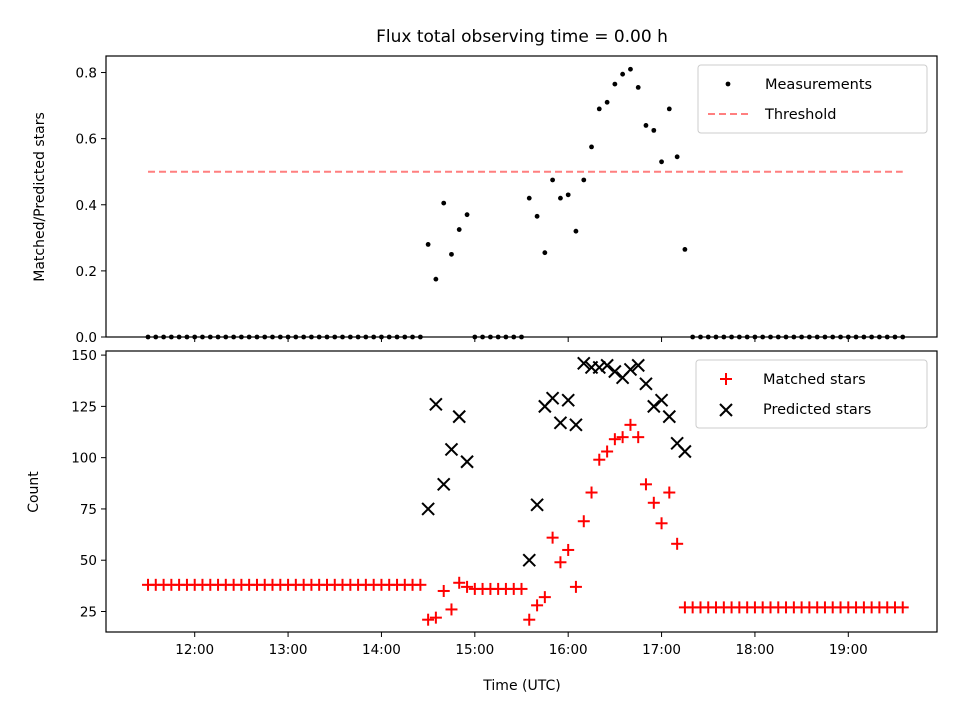 This screenshot has height=720, width=960. Describe the element at coordinates (88, 561) in the screenshot. I see `bottom-y-tick-label: 50` at that location.